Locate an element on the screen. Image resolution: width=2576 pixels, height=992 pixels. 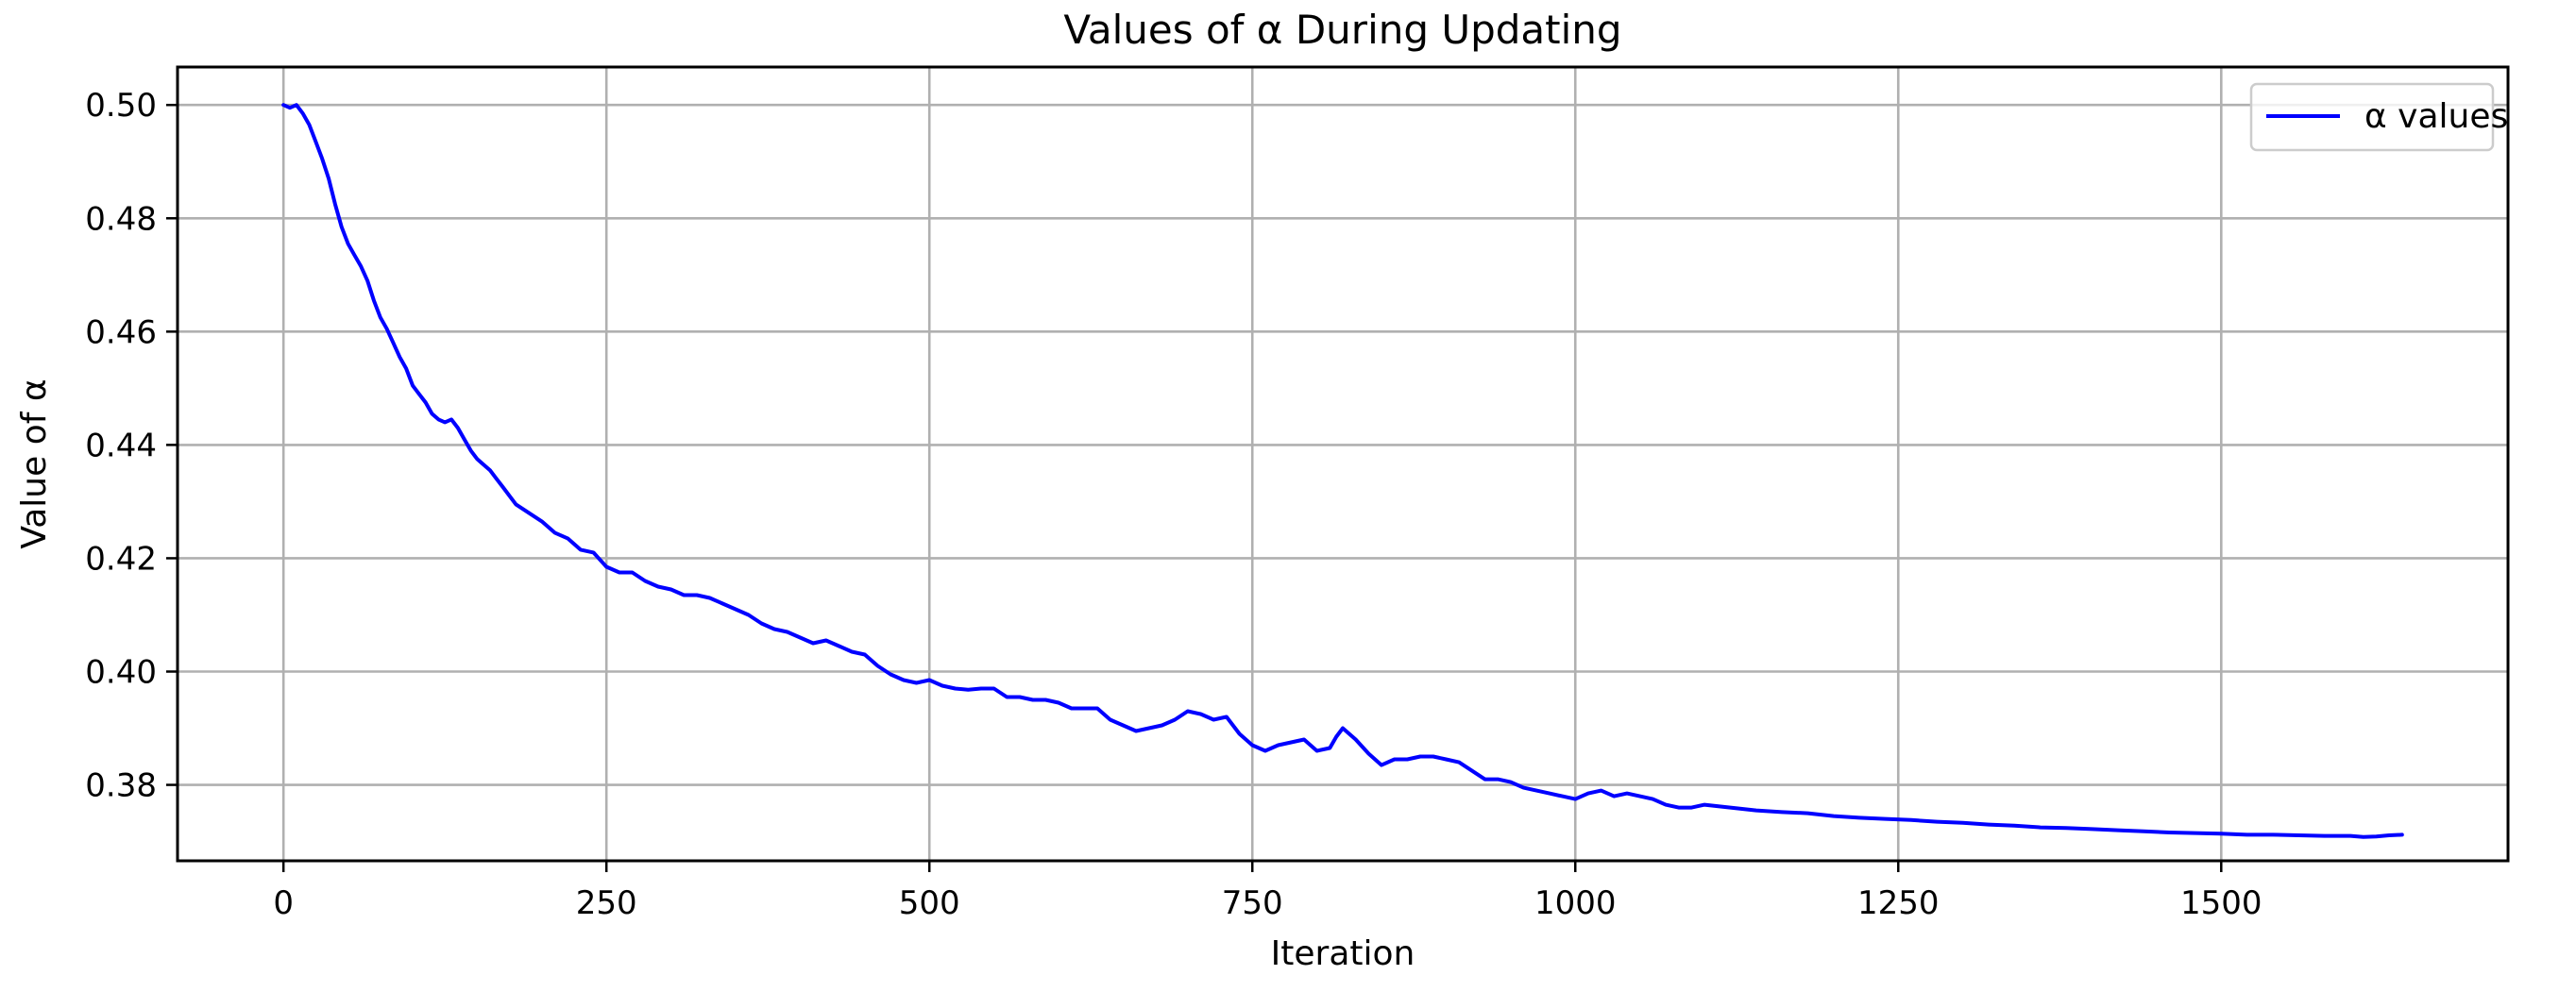
x-tick-label: 500 is located at coordinates (929, 903).